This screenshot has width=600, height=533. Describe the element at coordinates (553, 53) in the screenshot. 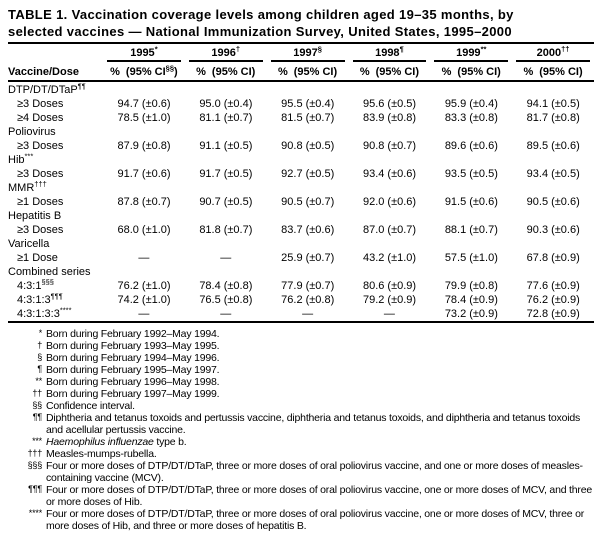

I see `year-header: 2000††` at that location.